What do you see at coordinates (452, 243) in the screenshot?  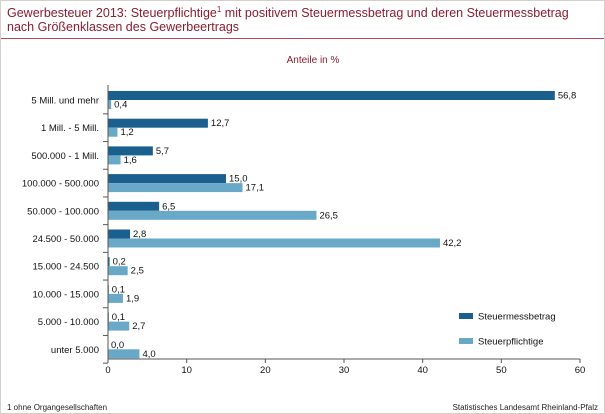 I see `data-label: 42,2` at bounding box center [452, 243].